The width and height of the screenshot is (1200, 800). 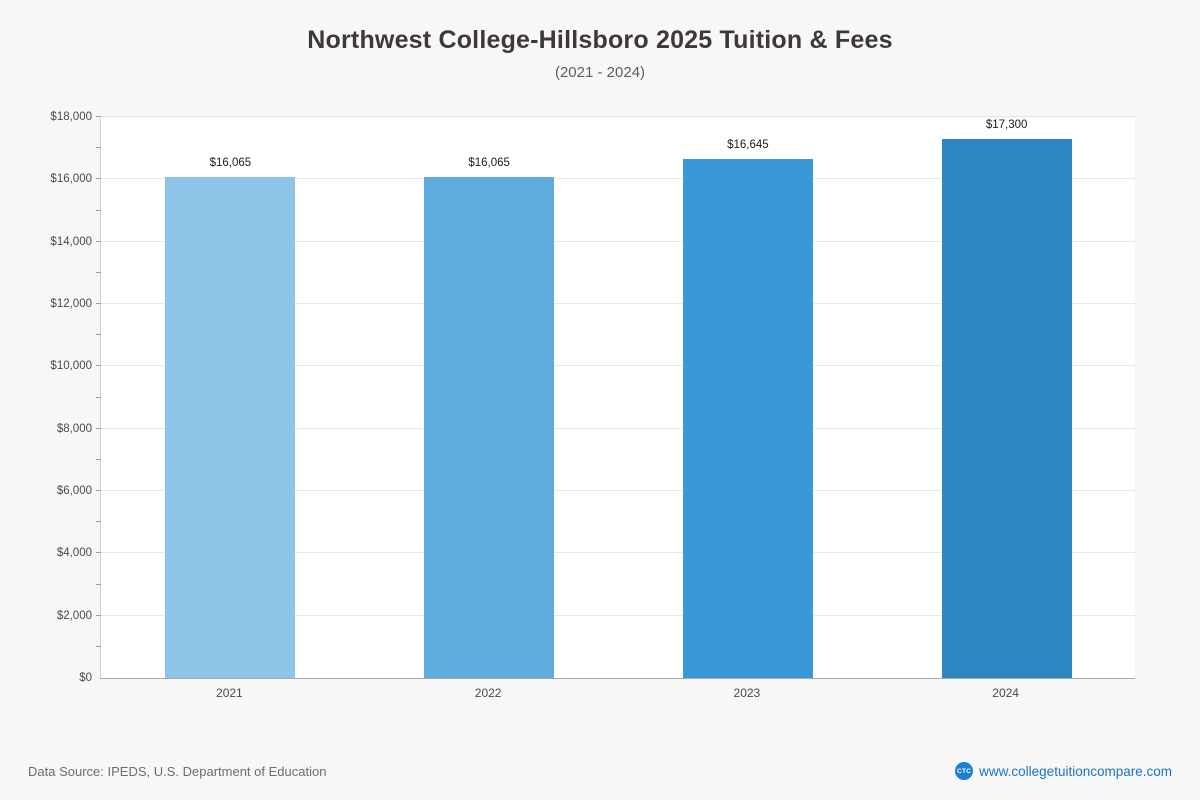 What do you see at coordinates (74, 553) in the screenshot?
I see `y-tick-label: $4,000` at bounding box center [74, 553].